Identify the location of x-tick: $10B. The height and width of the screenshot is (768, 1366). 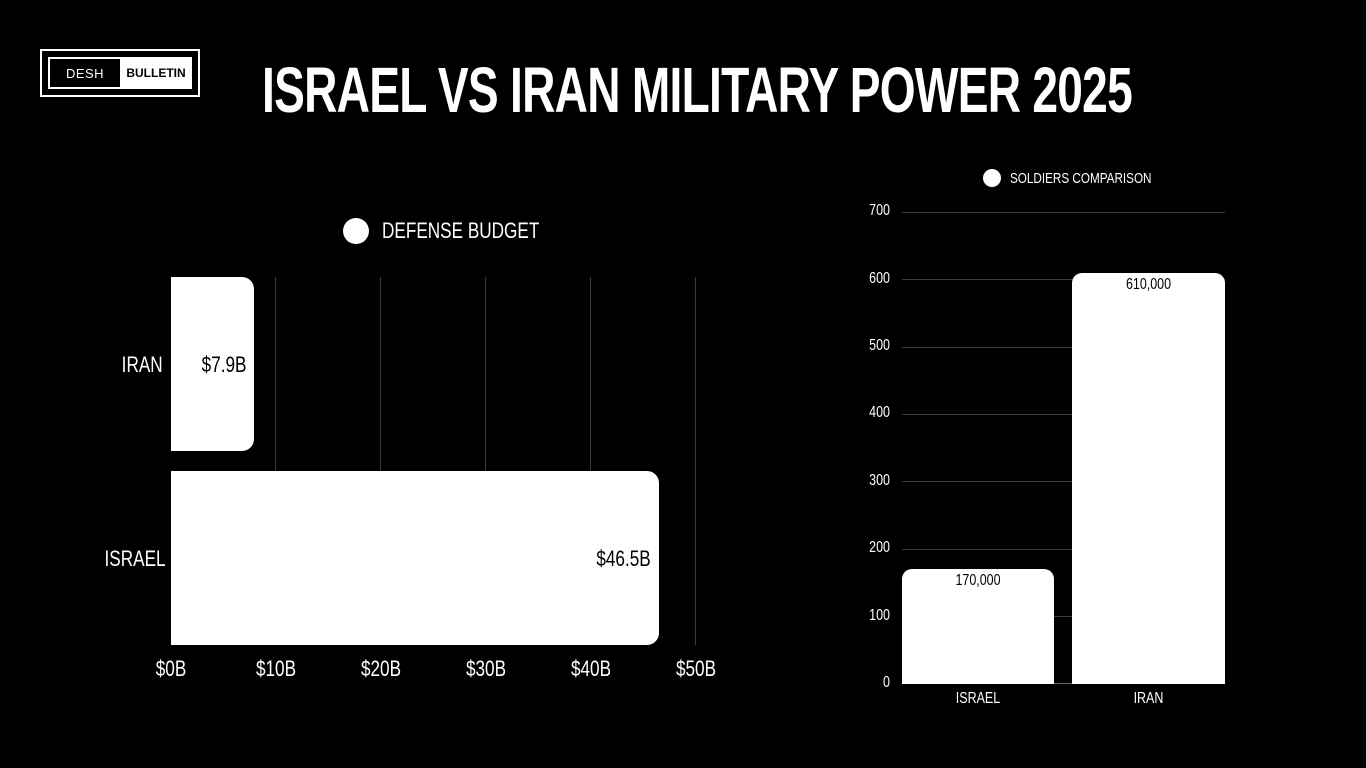
(276, 668).